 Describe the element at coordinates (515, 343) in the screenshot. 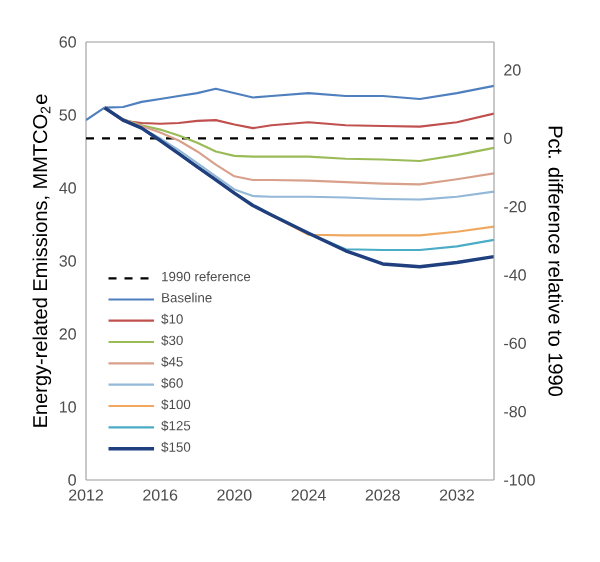

I see `y2-tick-label: -60` at that location.